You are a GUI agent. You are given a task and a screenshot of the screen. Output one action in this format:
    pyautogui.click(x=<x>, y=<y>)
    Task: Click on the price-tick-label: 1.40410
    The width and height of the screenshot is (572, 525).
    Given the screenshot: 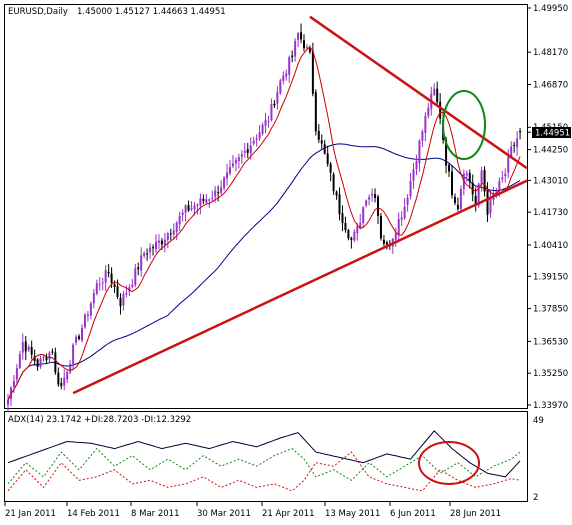 What is the action you would take?
    pyautogui.click(x=550, y=246)
    